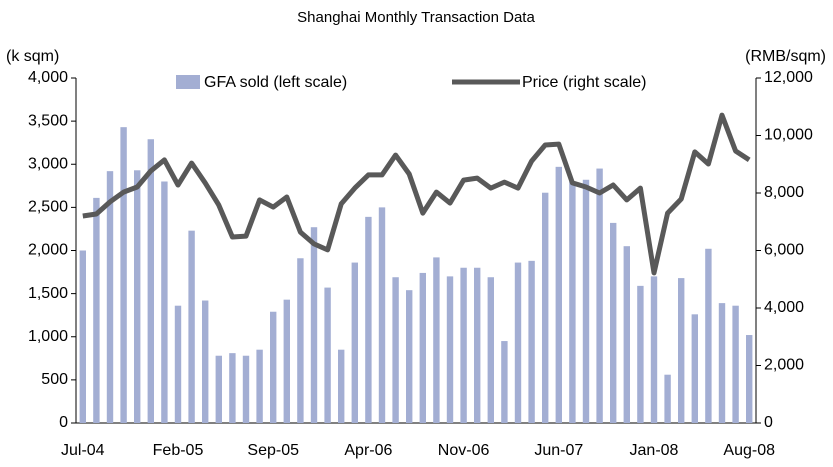 The width and height of the screenshot is (833, 467). What do you see at coordinates (48, 250) in the screenshot?
I see `y-tick-label: 2,000` at bounding box center [48, 250].